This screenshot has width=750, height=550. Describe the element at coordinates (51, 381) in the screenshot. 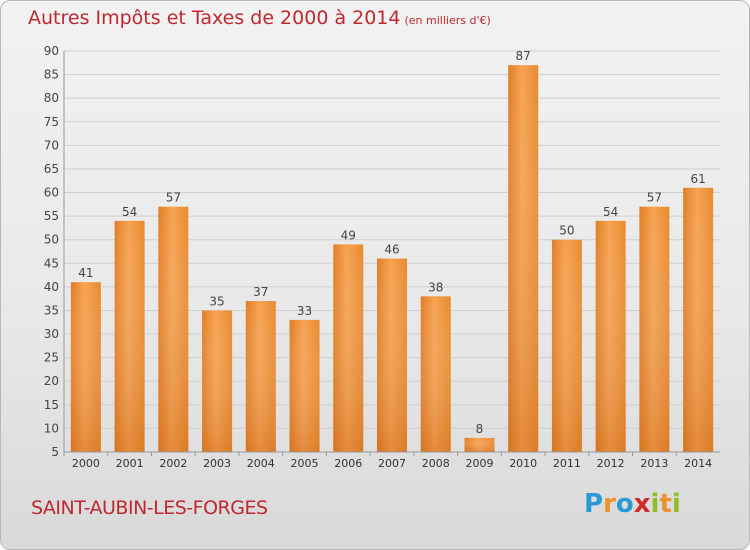

I see `y-tick-label: 20` at that location.